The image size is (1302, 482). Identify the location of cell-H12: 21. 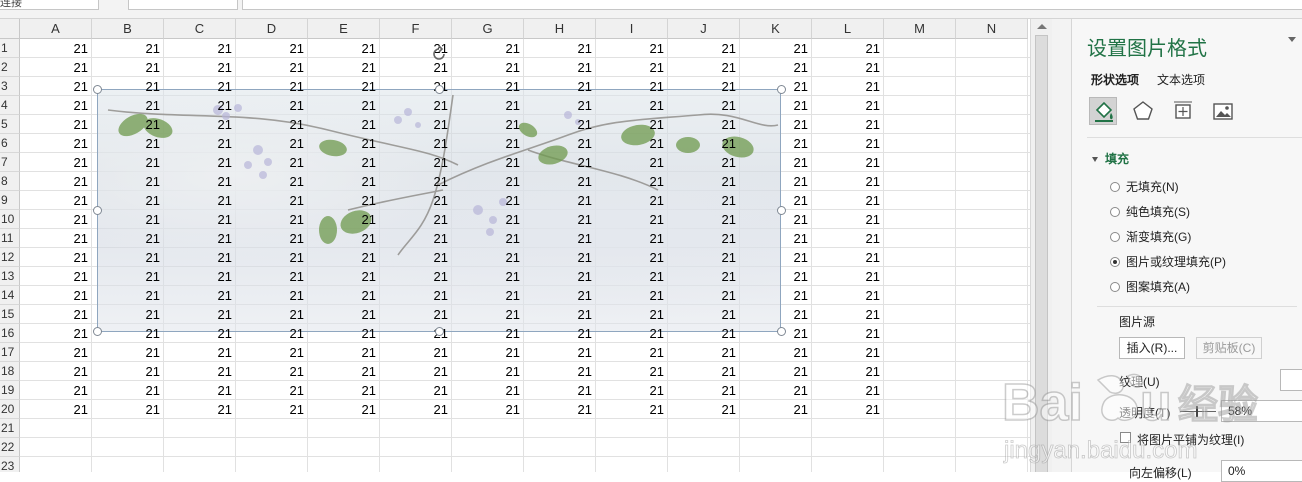
(584, 257).